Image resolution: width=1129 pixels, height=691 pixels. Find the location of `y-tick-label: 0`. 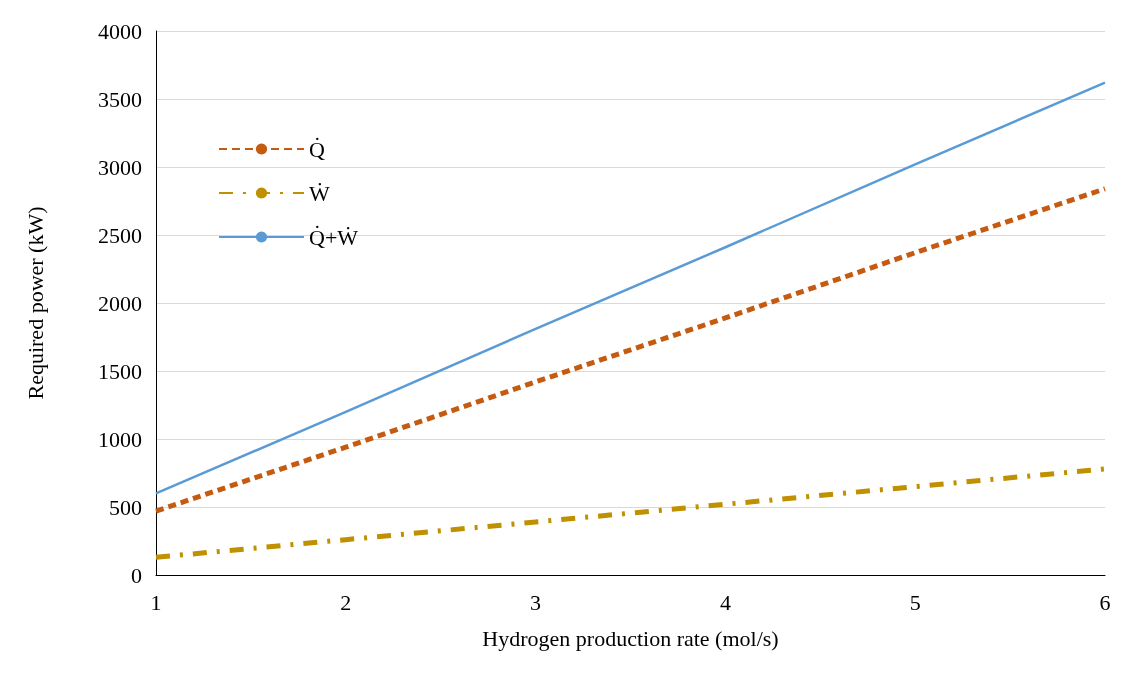

y-tick-label: 0 is located at coordinates (136, 575).